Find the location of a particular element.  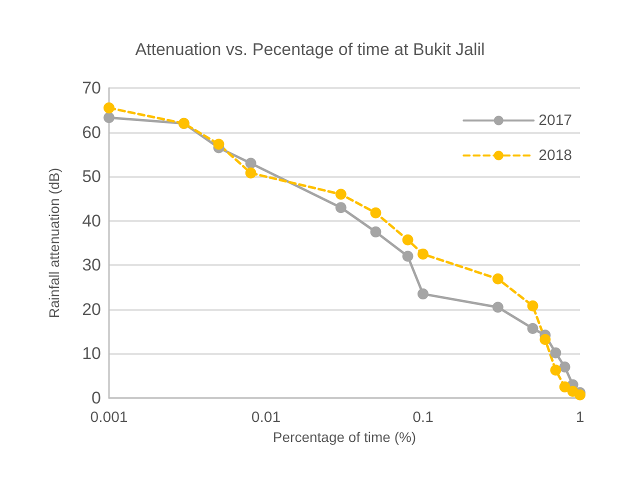

y-tick-label: 0 is located at coordinates (96, 398).